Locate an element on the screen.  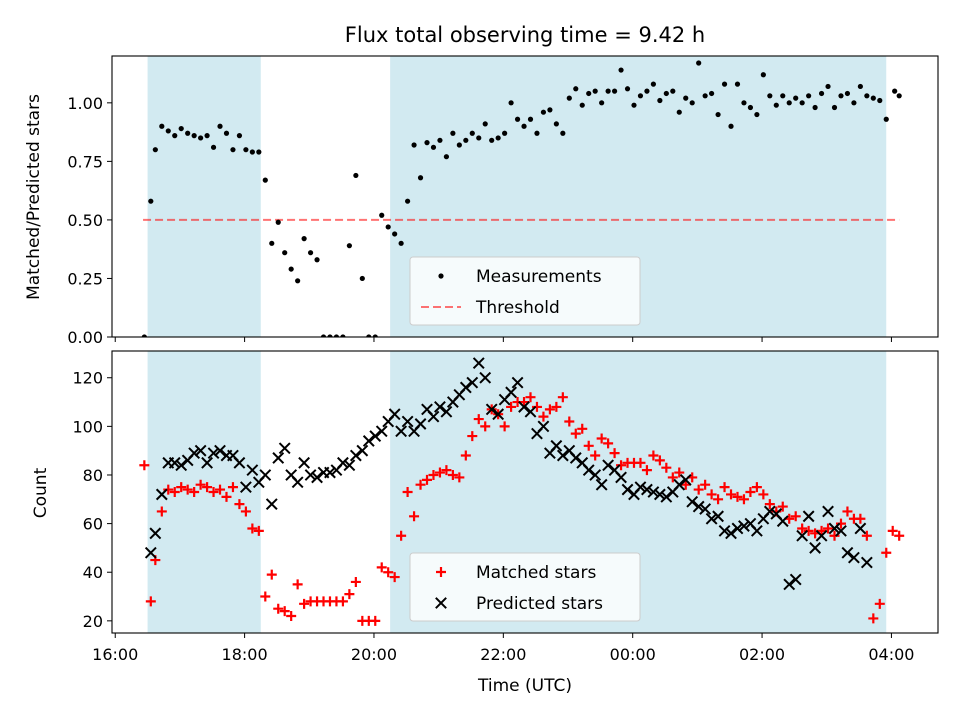
y-tick-label: 60 is located at coordinates (93, 524).